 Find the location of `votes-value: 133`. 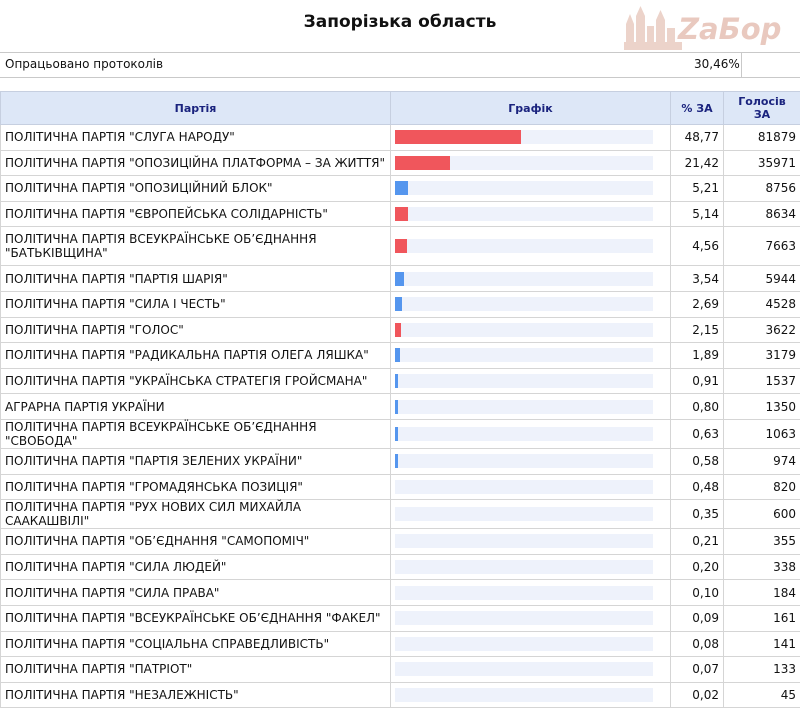

votes-value: 133 is located at coordinates (762, 670).